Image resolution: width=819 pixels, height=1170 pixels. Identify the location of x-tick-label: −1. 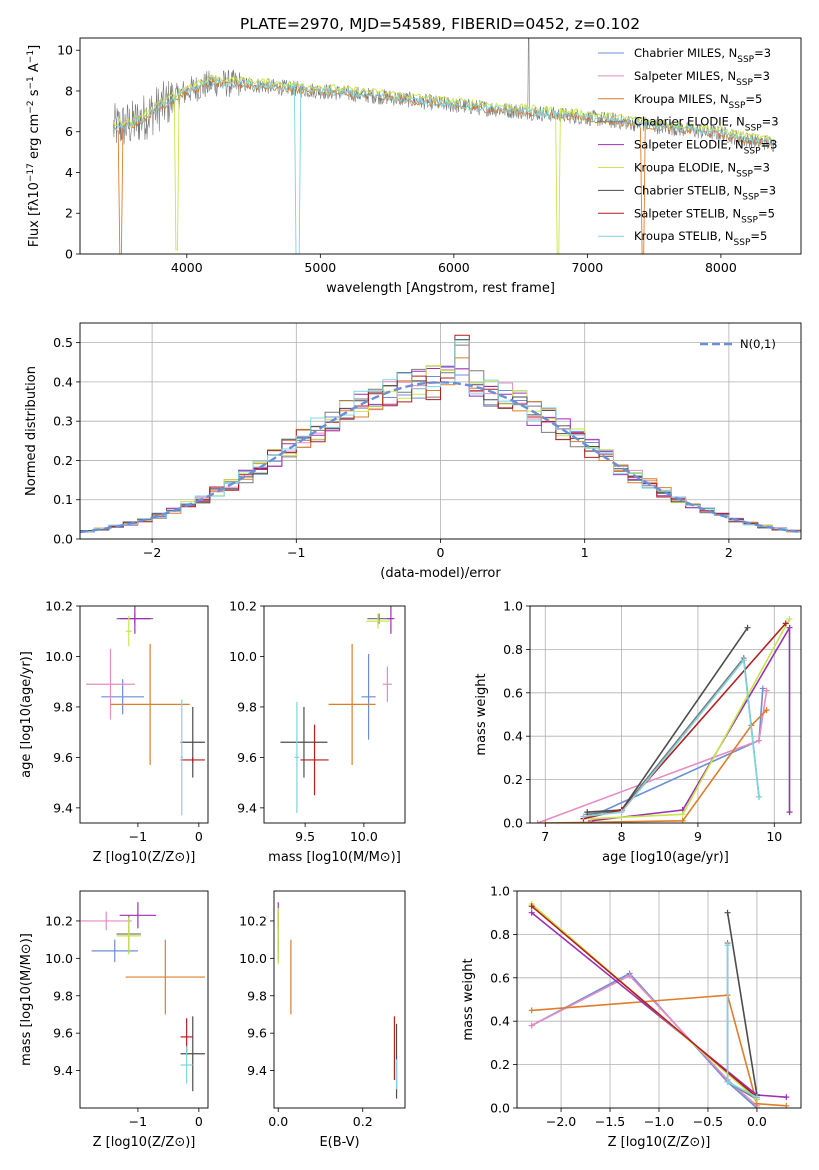
(138, 1121).